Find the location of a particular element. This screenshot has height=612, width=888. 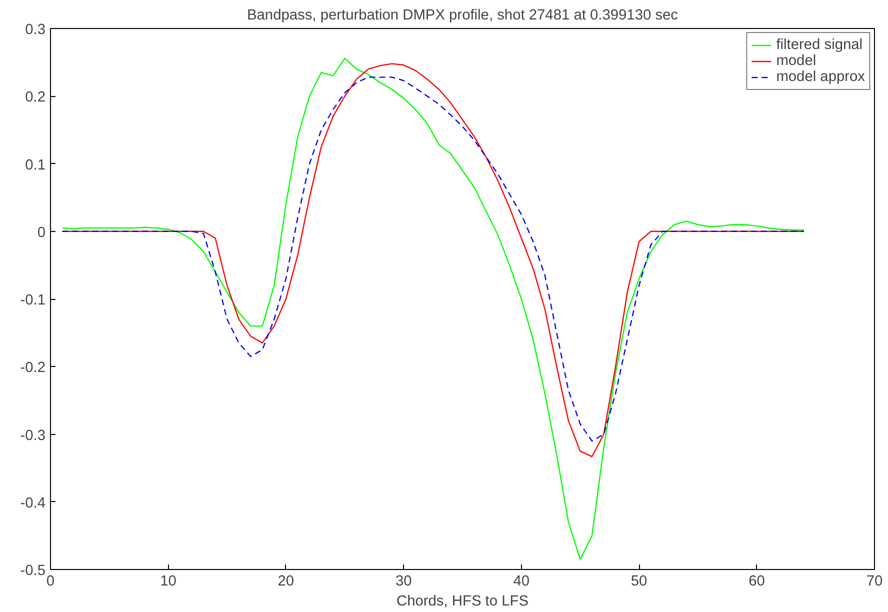

chart-title: Bandpass, perturbation DMPX profile, shot 27481 at 0.399130 sec is located at coordinates (462, 16).